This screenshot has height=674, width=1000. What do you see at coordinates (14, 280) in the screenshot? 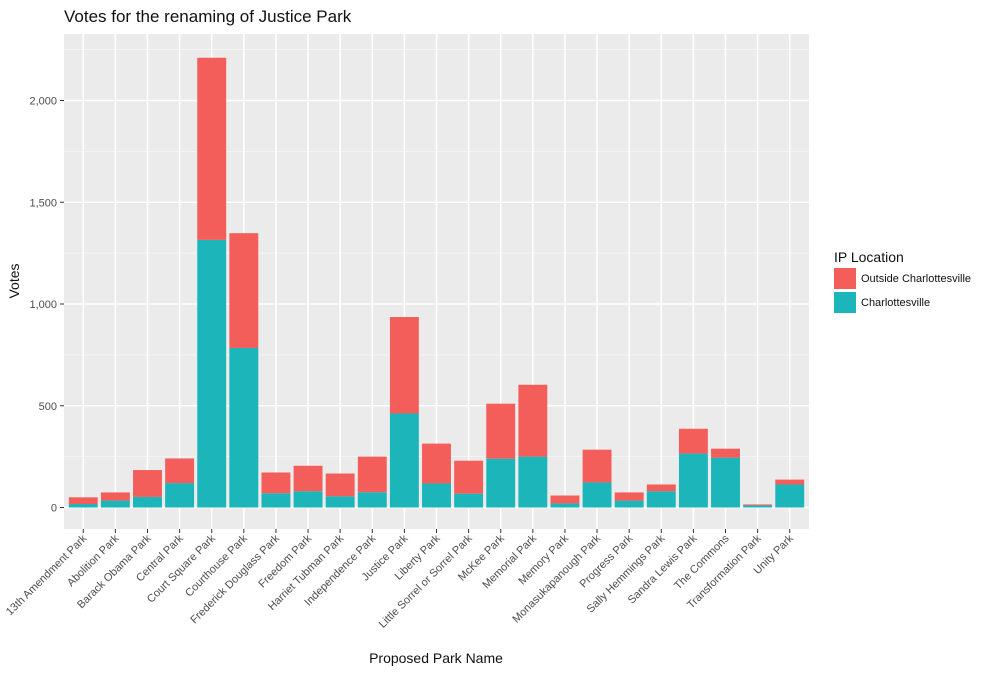
I see `y-axis-title: Votes` at bounding box center [14, 280].